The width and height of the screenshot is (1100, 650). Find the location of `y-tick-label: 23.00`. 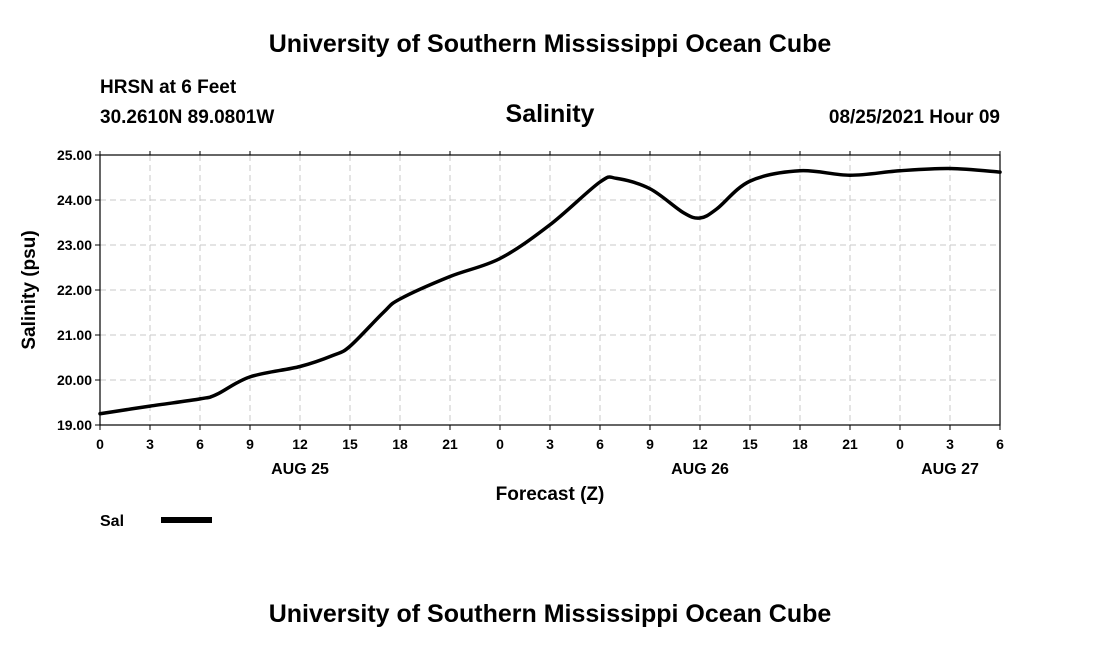

y-tick-label: 23.00 is located at coordinates (74, 245).